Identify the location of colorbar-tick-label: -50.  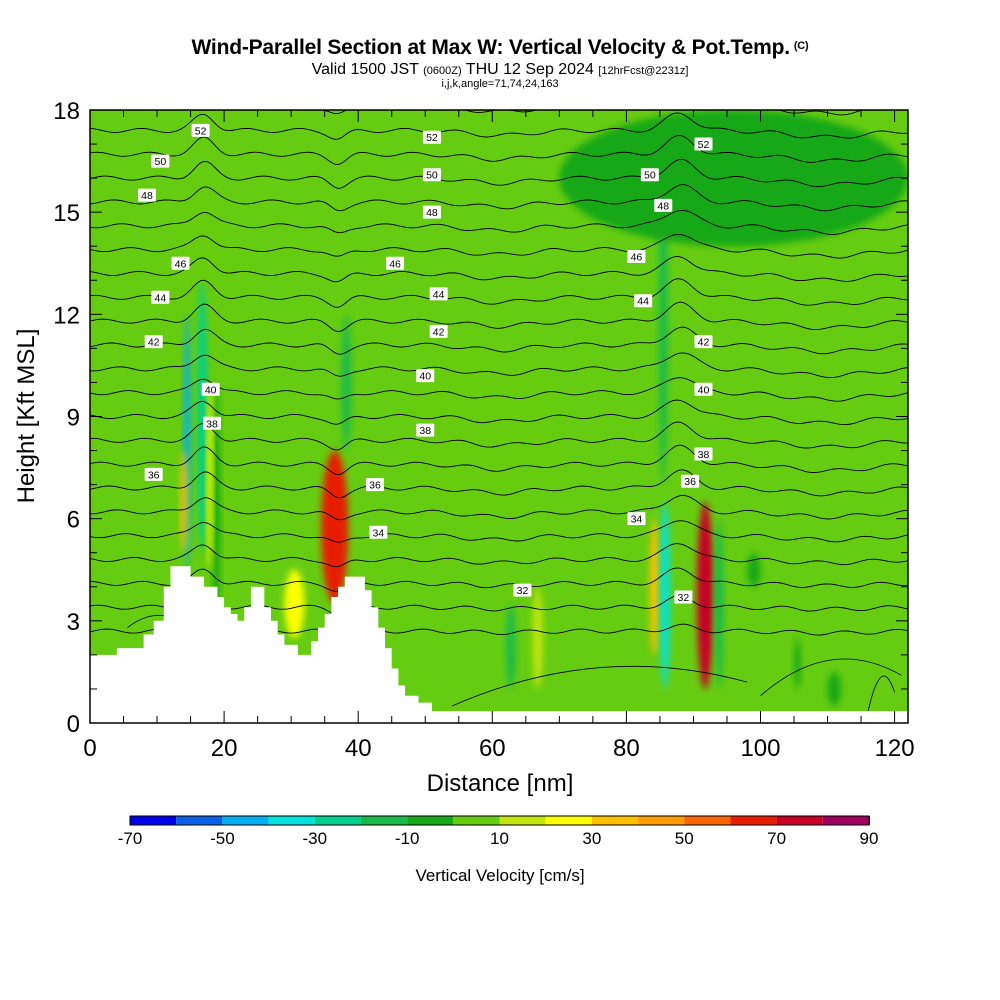
(222, 838).